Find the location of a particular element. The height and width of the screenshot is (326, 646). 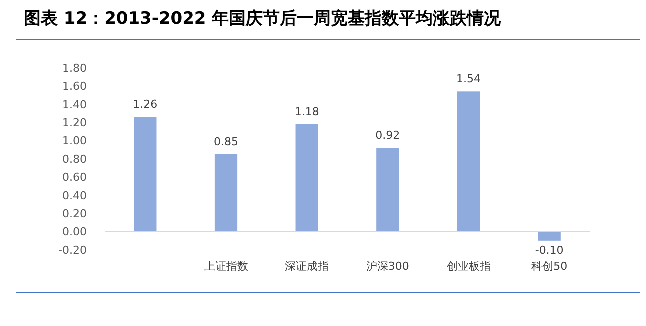

y-tick-label: -0.20 is located at coordinates (72, 250).